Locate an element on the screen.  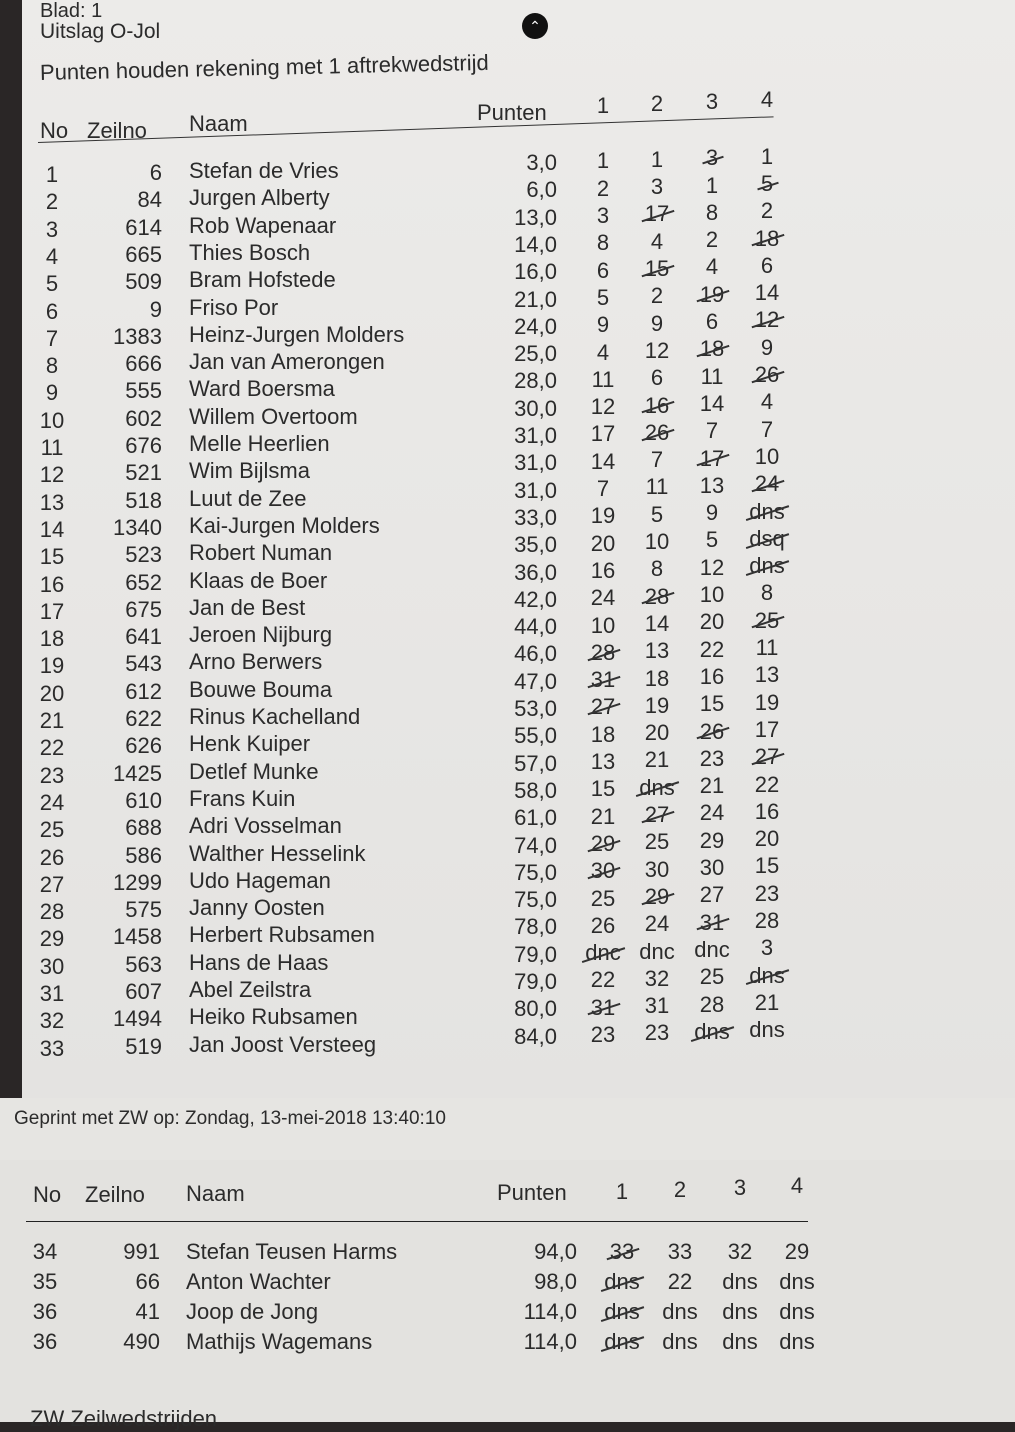
rank: 21 is located at coordinates (52, 720).